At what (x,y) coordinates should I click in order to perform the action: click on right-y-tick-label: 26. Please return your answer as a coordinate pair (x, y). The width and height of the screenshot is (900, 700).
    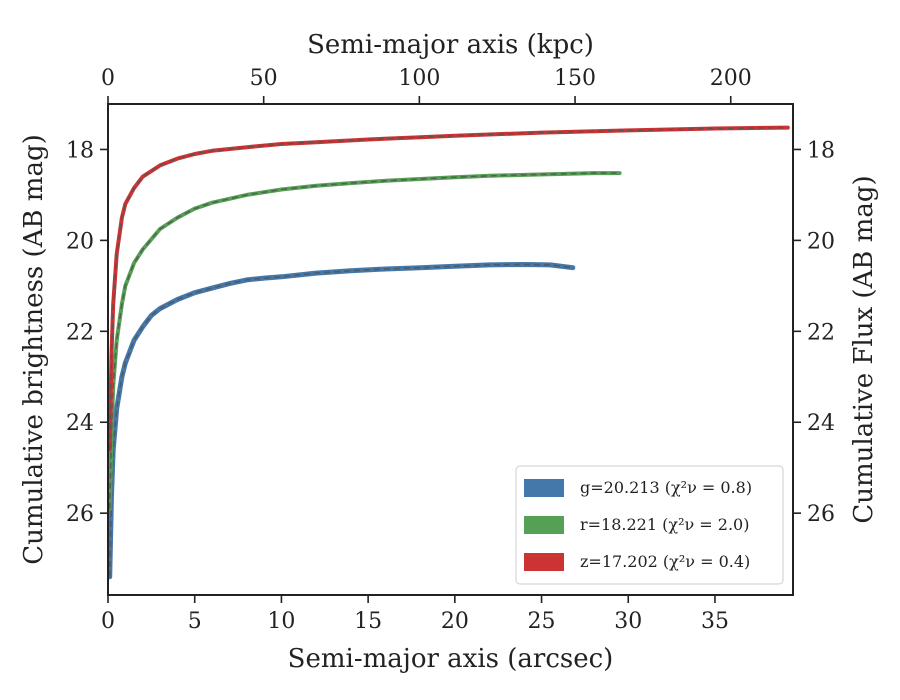
    Looking at the image, I should click on (821, 514).